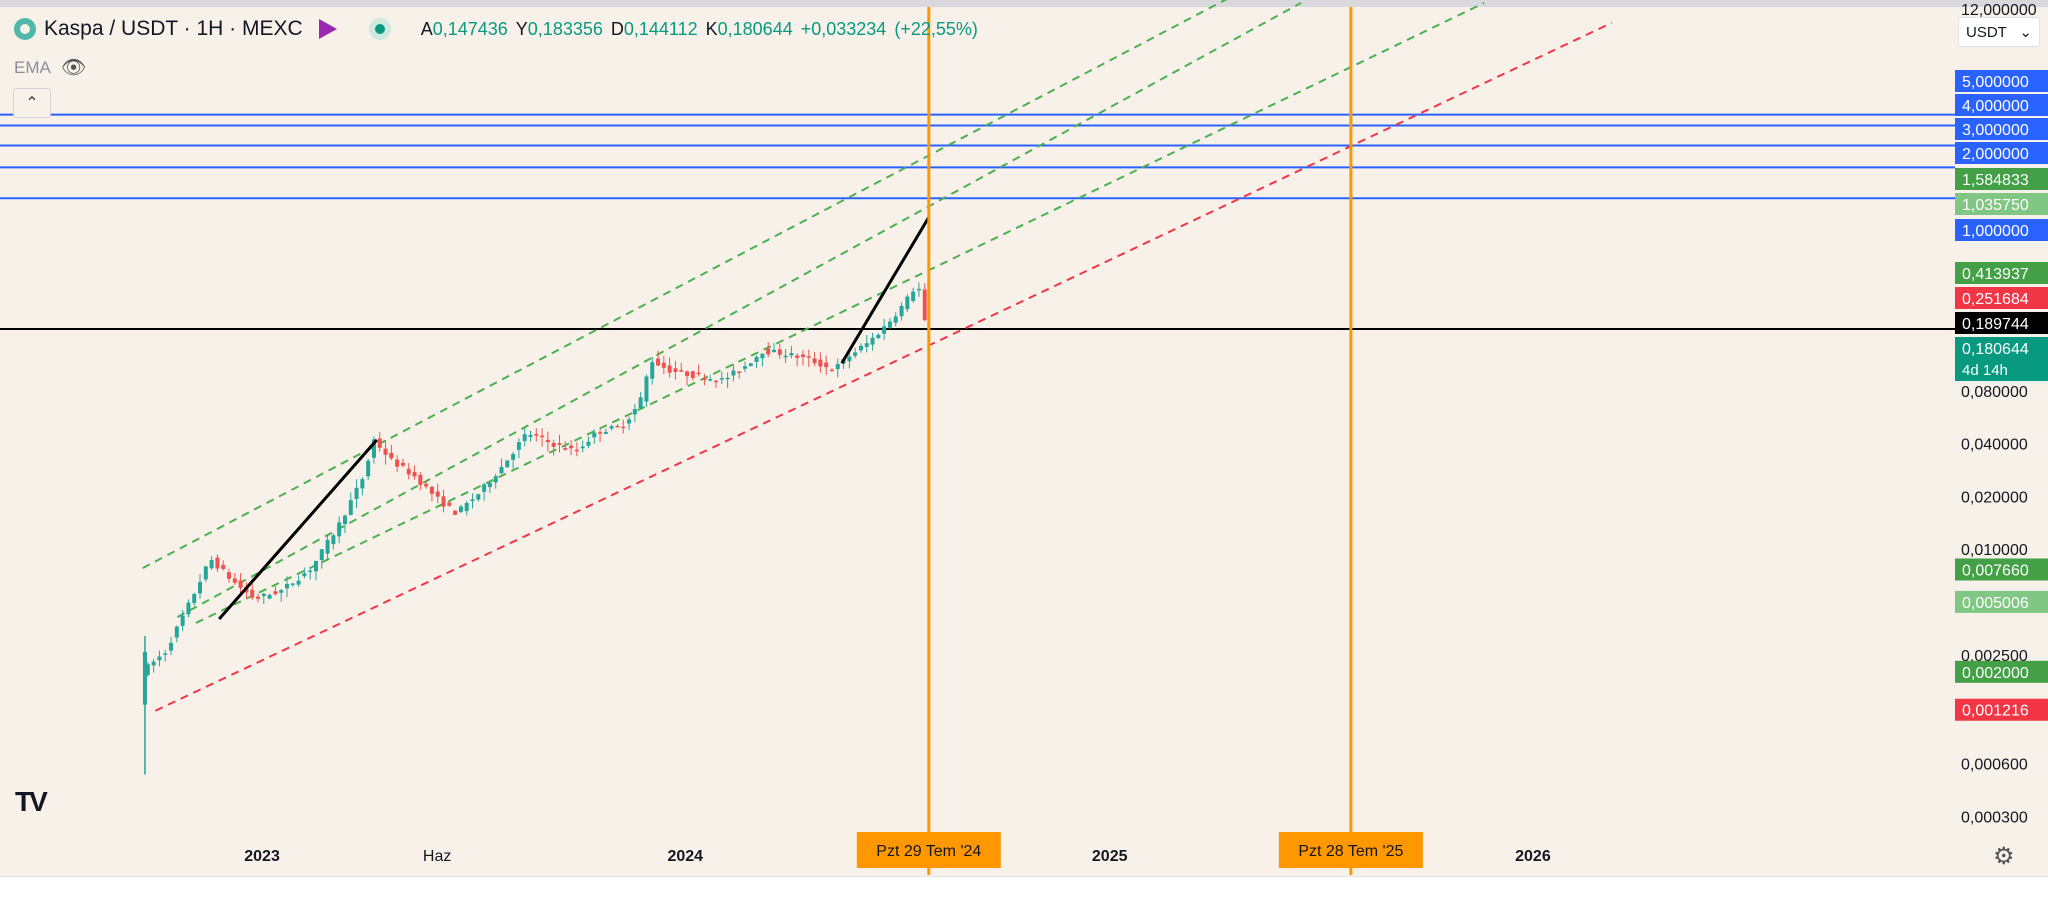 The image size is (2048, 900). I want to click on price-label: 3,000000, so click(1995, 130).